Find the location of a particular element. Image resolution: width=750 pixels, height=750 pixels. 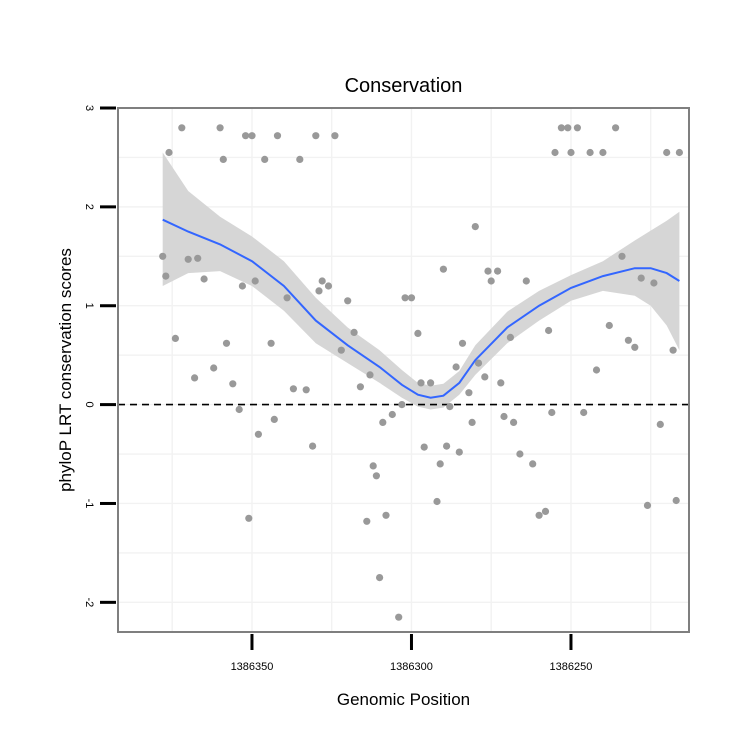

x-axis-label: Genomic Position is located at coordinates (403, 699).